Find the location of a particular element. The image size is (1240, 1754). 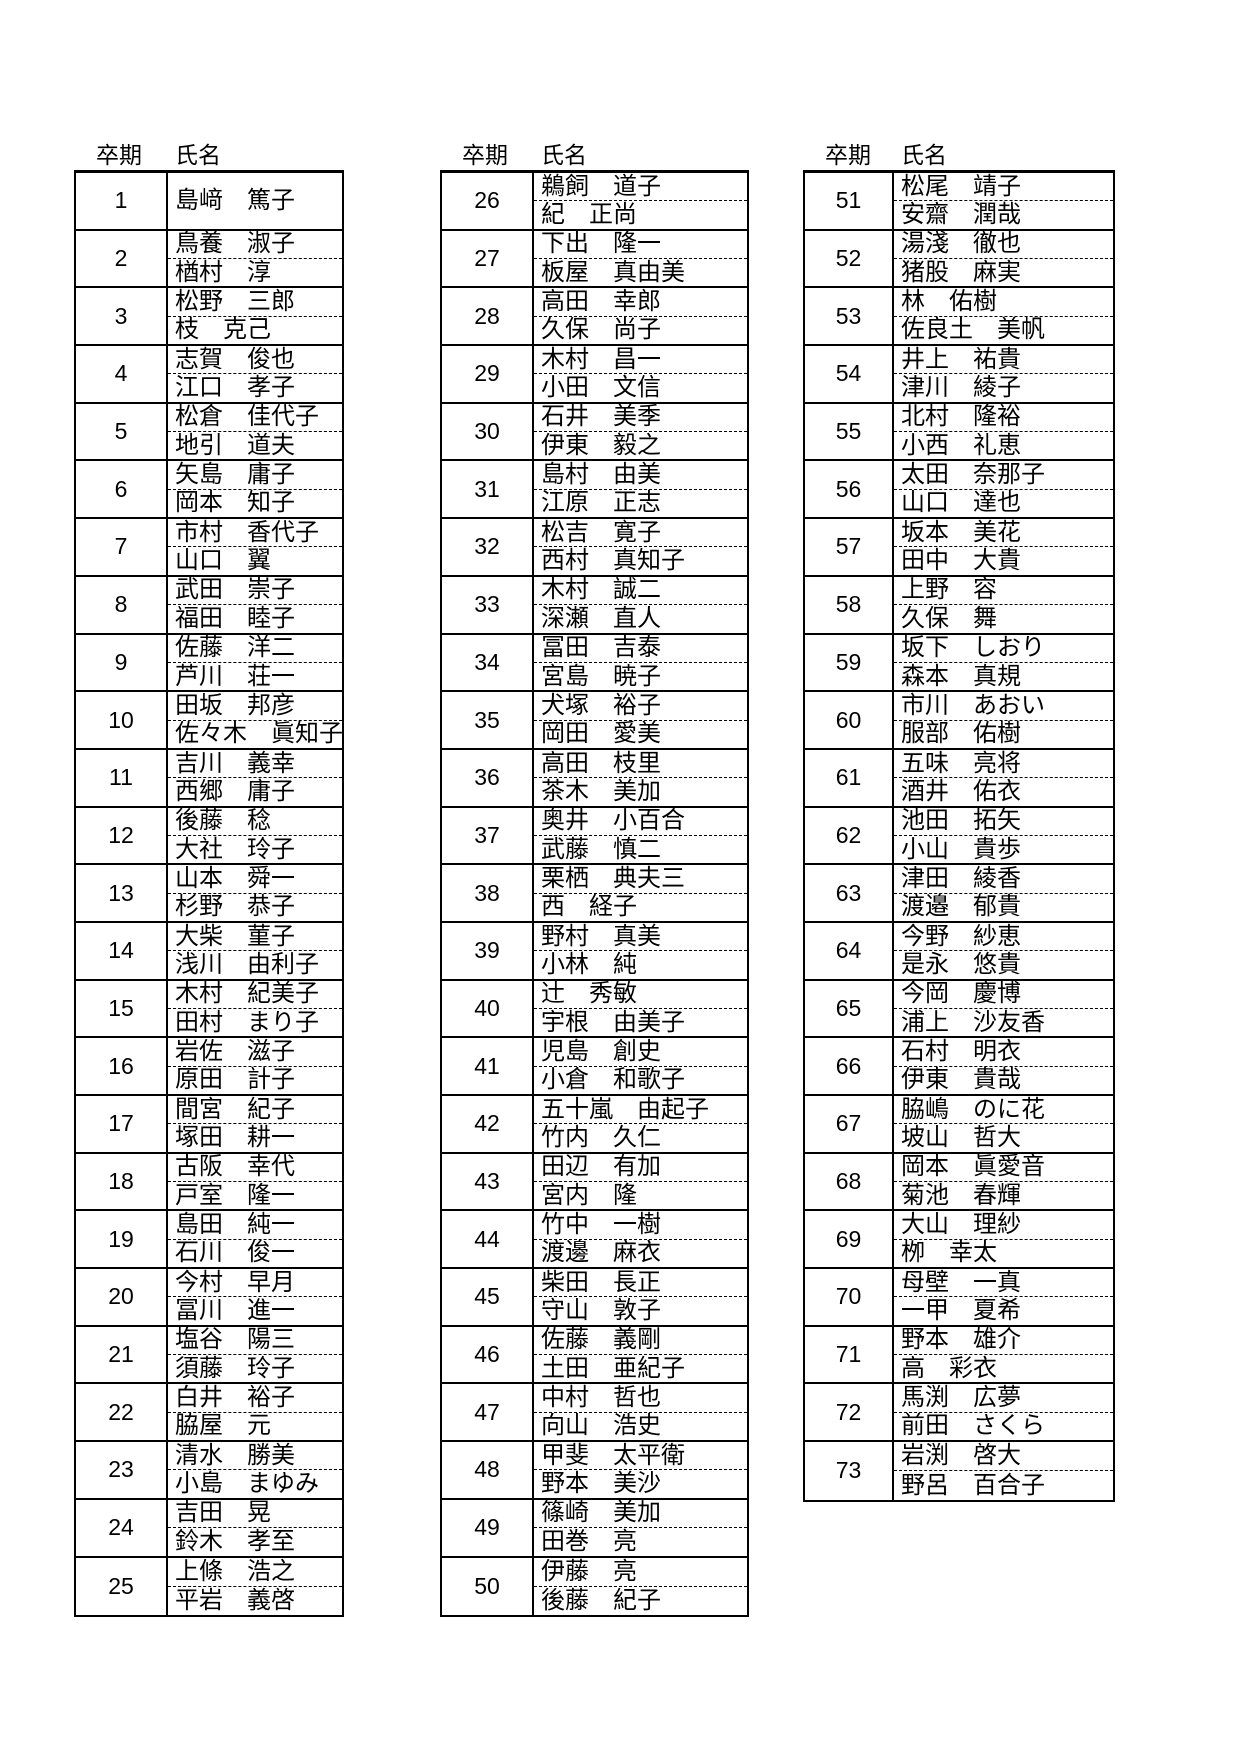

table-row: 62 池田 拓矢 小山 貴歩 is located at coordinates (959, 836).